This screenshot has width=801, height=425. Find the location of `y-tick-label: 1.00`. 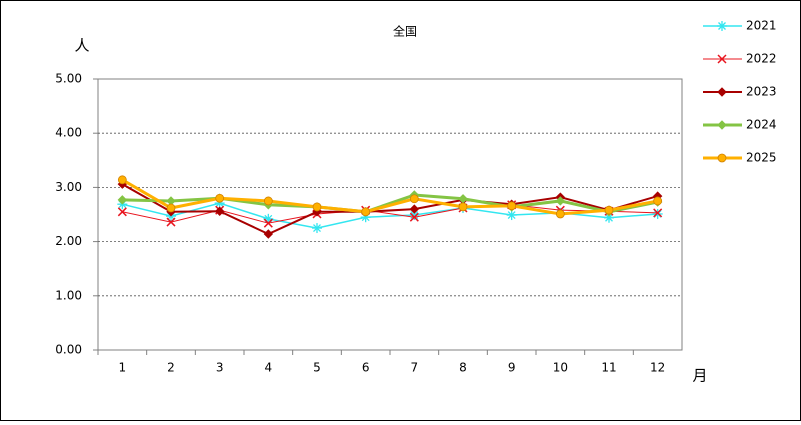

y-tick-label: 1.00 is located at coordinates (68, 295).